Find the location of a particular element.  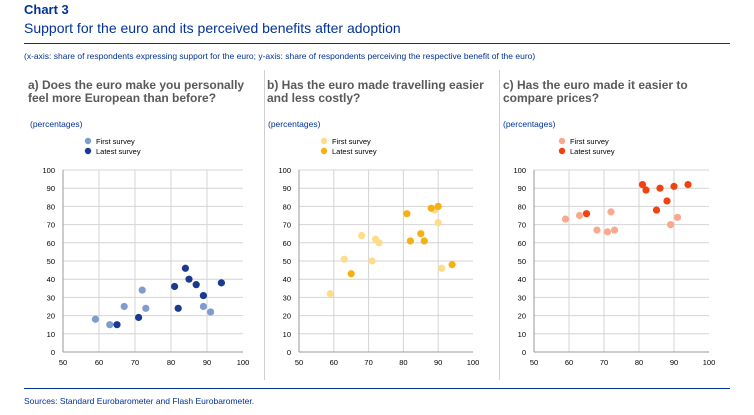

panel-c-y-tick-label: 80 is located at coordinates (522, 206).